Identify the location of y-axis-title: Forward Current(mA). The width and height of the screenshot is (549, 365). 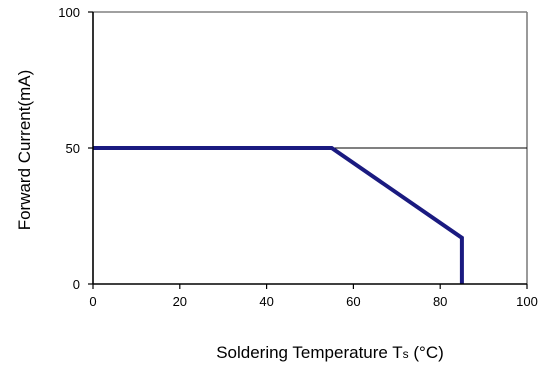
(24, 150).